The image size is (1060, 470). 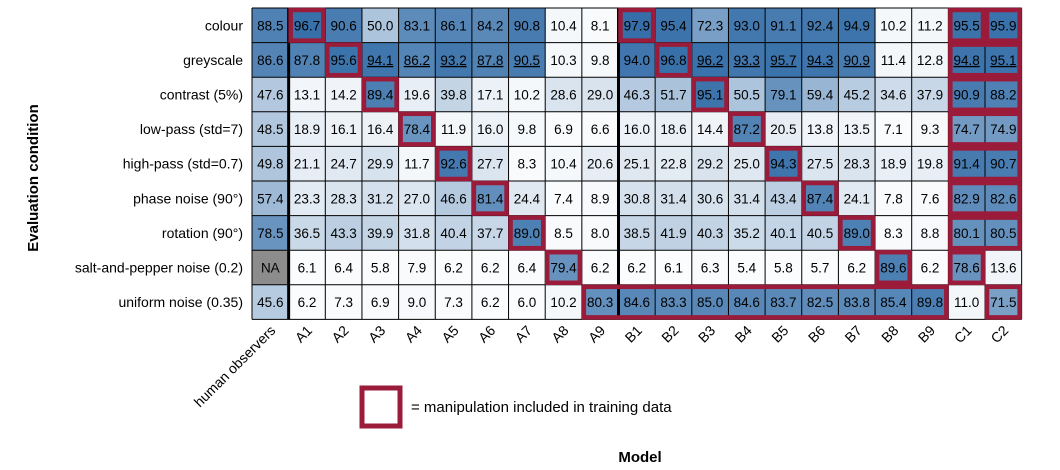 I want to click on cell-high-pass-std-0-7-a2, so click(x=343, y=163).